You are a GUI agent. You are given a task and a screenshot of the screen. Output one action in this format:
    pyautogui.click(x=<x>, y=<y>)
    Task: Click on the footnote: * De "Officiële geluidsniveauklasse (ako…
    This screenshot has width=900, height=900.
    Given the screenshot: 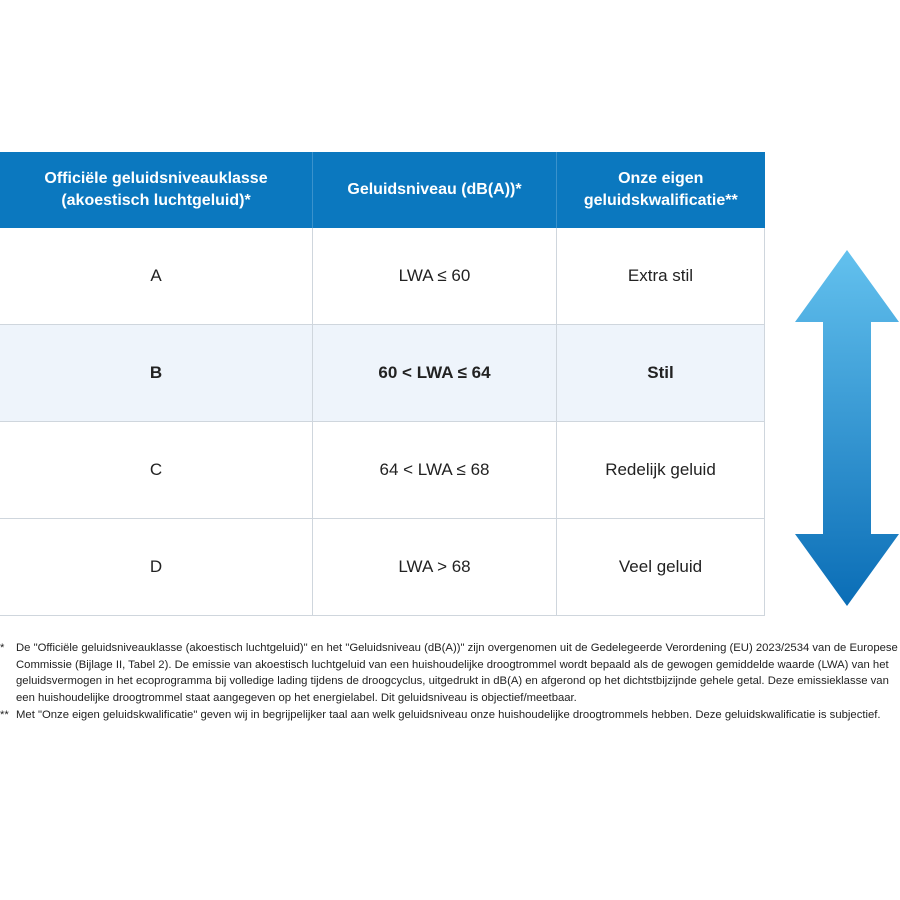 What is the action you would take?
    pyautogui.click(x=450, y=673)
    